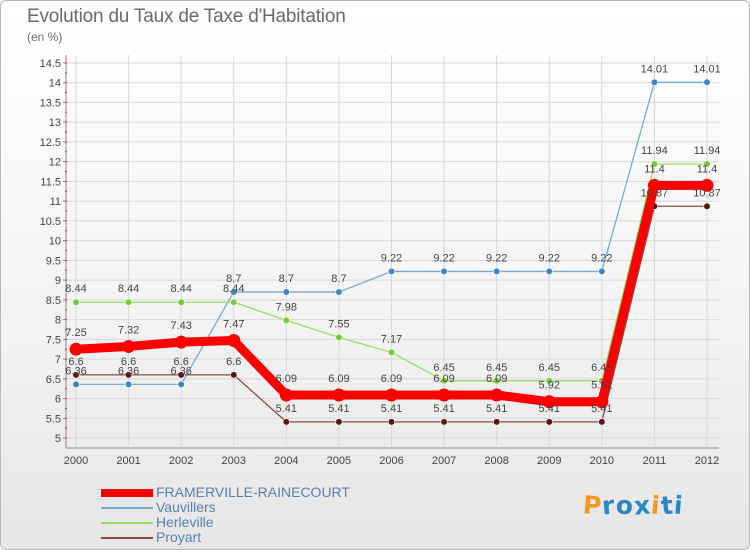 The height and width of the screenshot is (550, 750). Describe the element at coordinates (286, 379) in the screenshot. I see `data-label: 6.09` at that location.